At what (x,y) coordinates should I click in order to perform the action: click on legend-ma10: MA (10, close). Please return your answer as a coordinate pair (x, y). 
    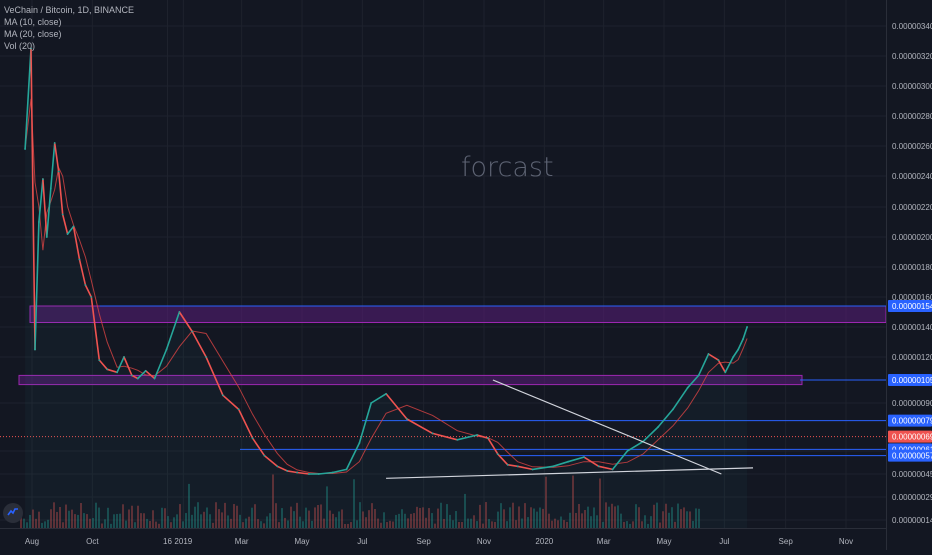
    Looking at the image, I should click on (33, 22).